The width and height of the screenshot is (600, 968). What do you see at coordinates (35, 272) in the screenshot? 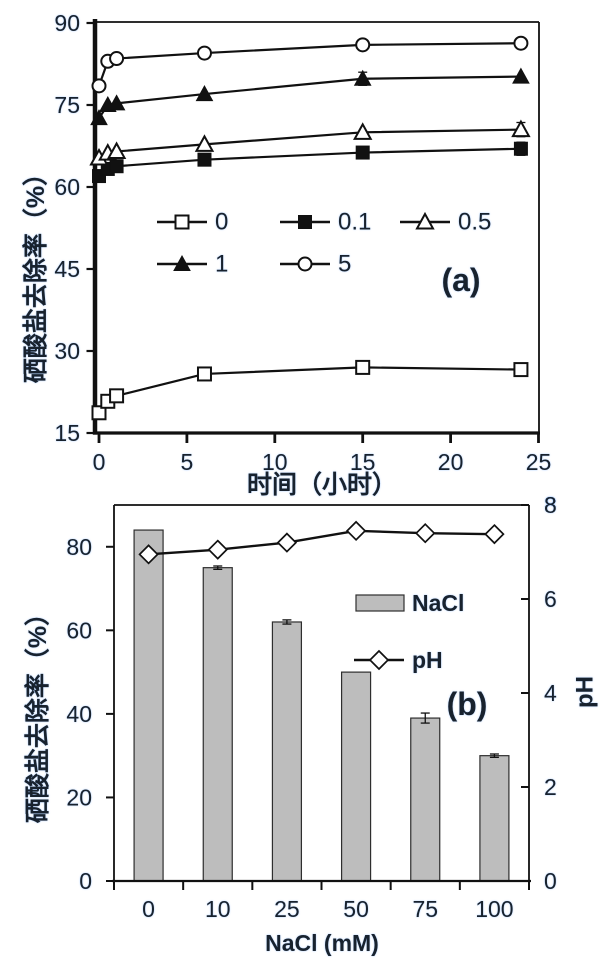
I see `a-y-axis-title: 硒酸盐去除率（%）` at bounding box center [35, 272].